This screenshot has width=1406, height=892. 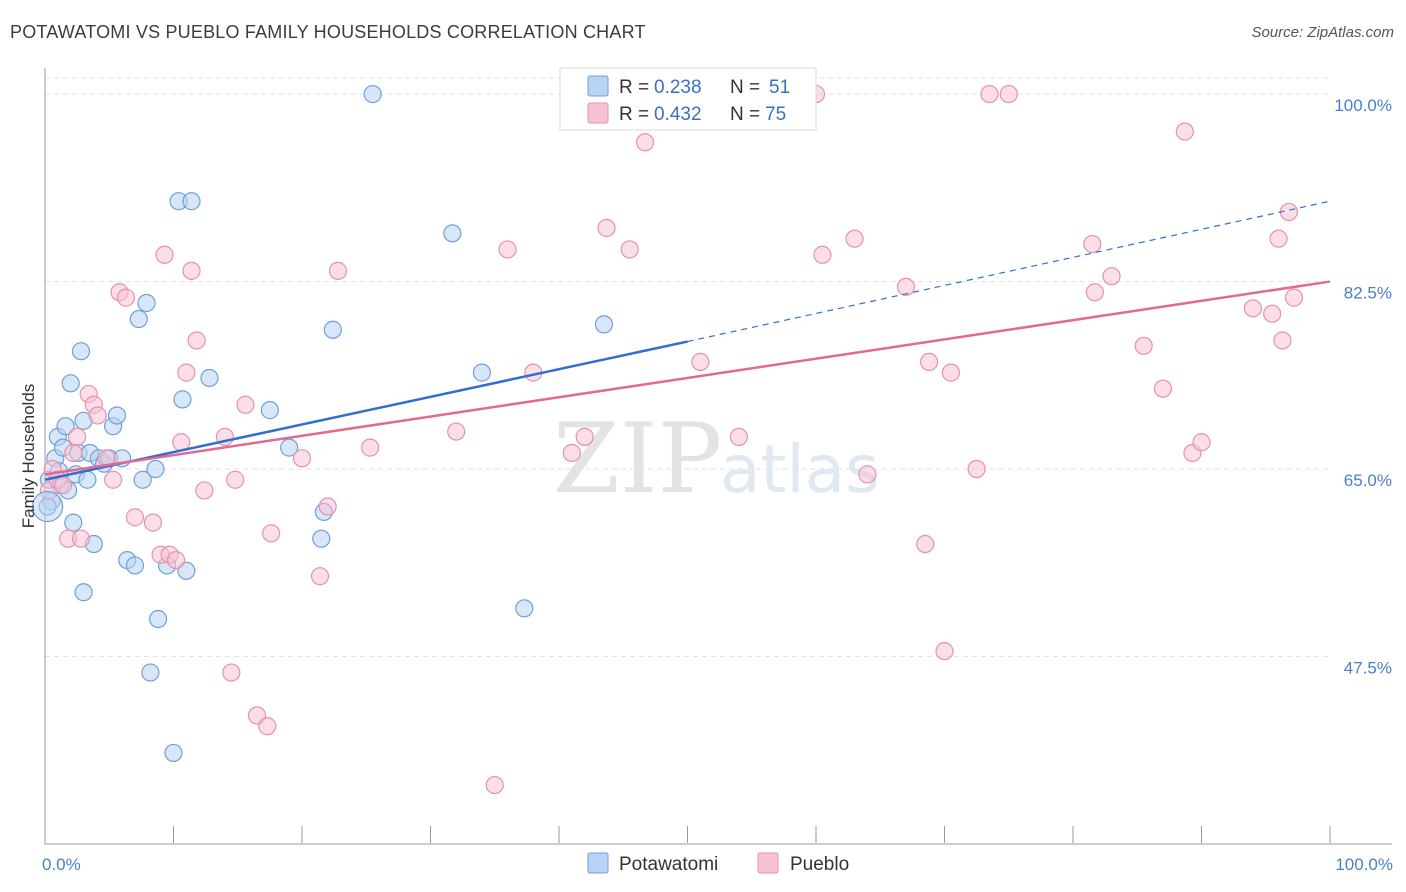 I want to click on y-axis-title: Family Households, so click(x=28, y=456).